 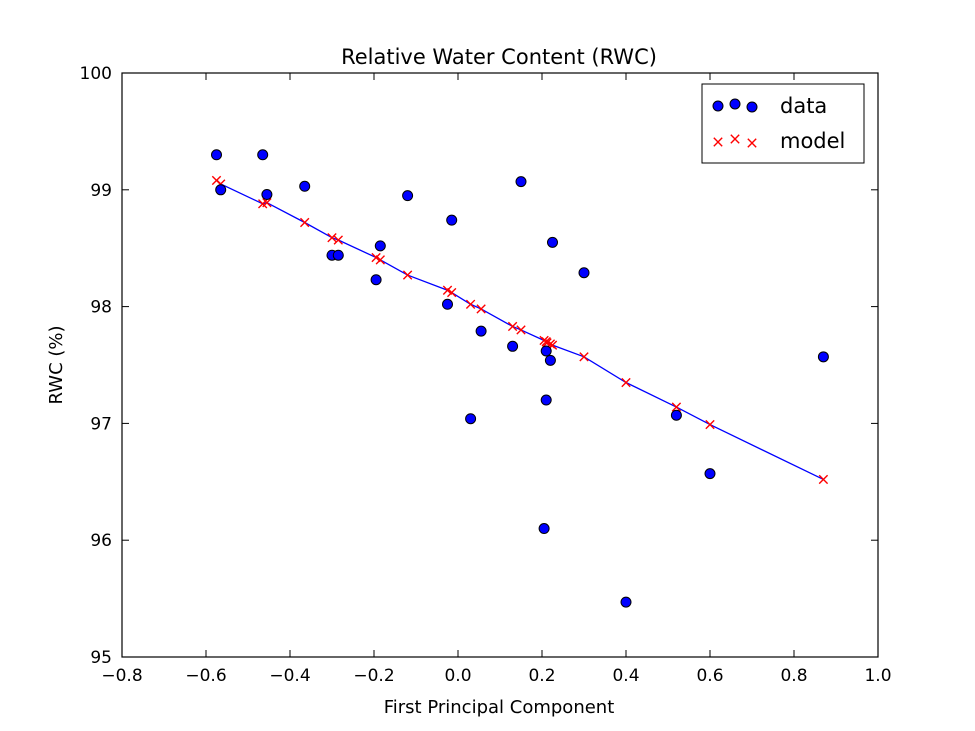 What do you see at coordinates (499, 57) in the screenshot?
I see `chart-title: Relative Water Content (RWC)` at bounding box center [499, 57].